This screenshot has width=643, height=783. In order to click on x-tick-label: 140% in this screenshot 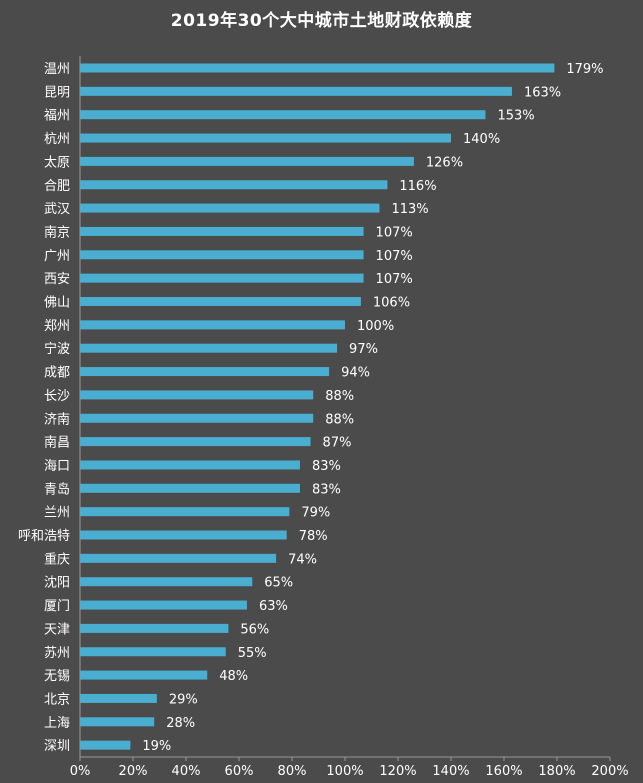, I will do `click(450, 771)`.